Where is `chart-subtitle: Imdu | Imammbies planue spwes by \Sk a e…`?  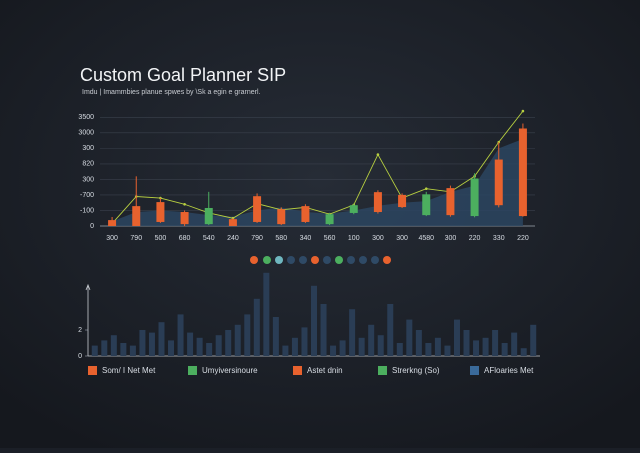 chart-subtitle: Imdu | Imammbies planue spwes by \Sk a e… is located at coordinates (171, 92).